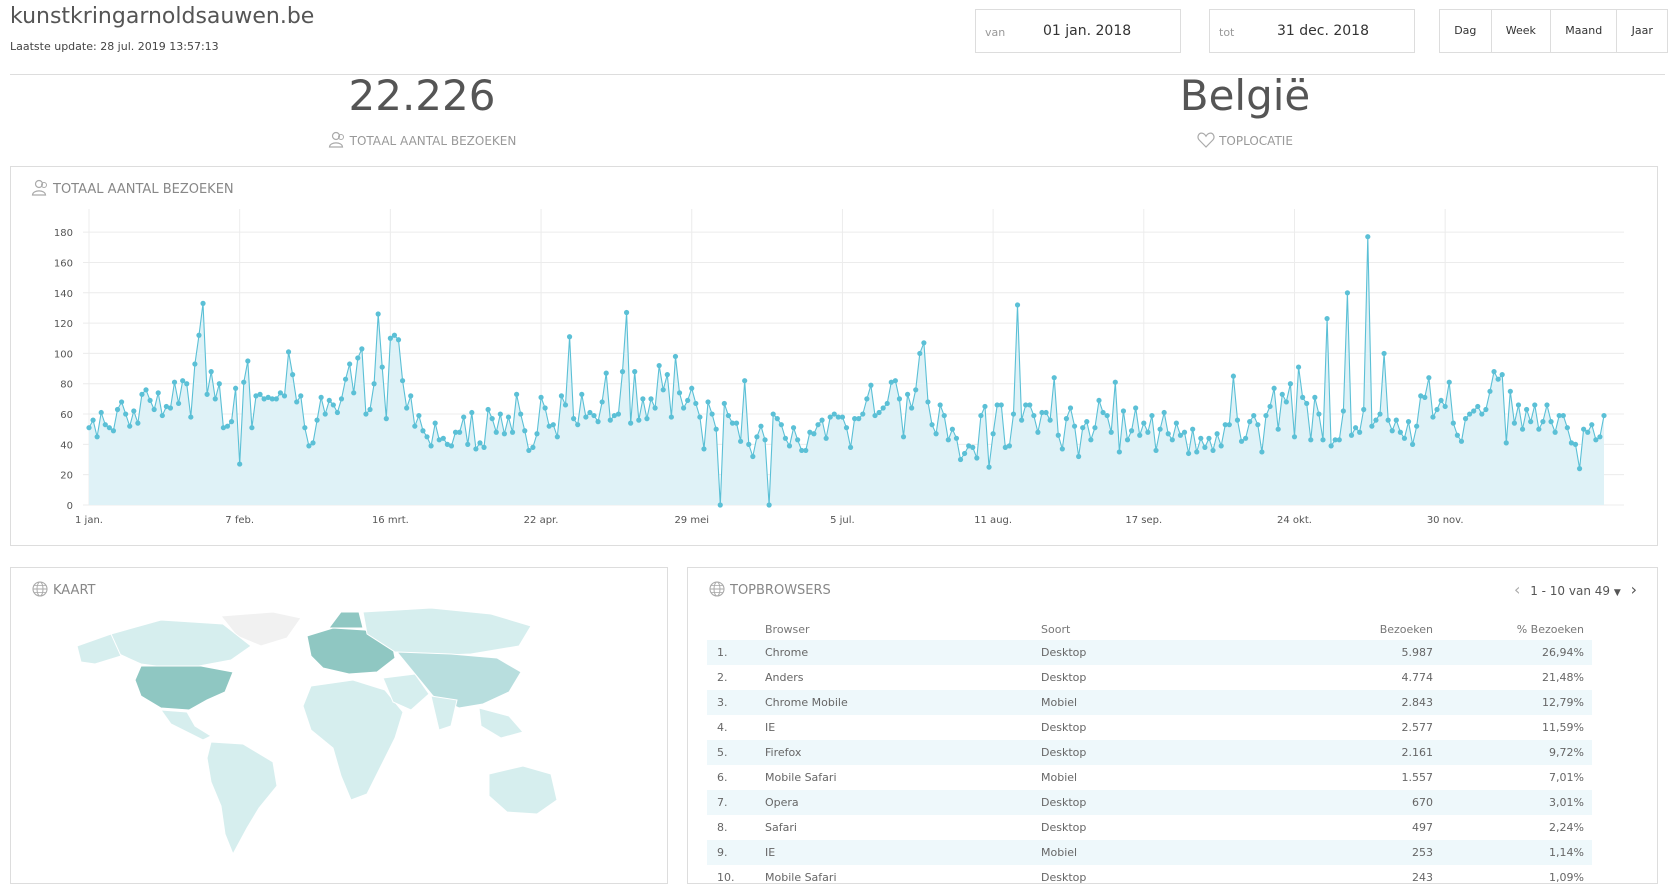 The height and width of the screenshot is (890, 1673). Describe the element at coordinates (1087, 31) in the screenshot. I see `date-from-value: 01 jan. 2018` at that location.